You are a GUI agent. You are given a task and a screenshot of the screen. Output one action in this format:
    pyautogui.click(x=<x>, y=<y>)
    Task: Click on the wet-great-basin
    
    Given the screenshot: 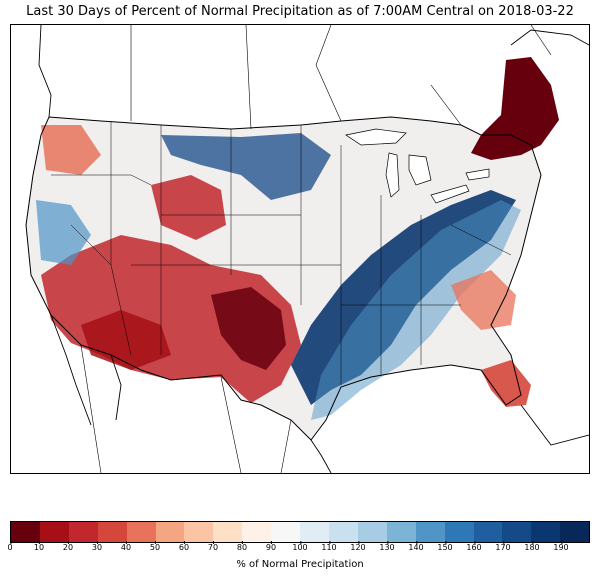 What is the action you would take?
    pyautogui.click(x=63, y=232)
    